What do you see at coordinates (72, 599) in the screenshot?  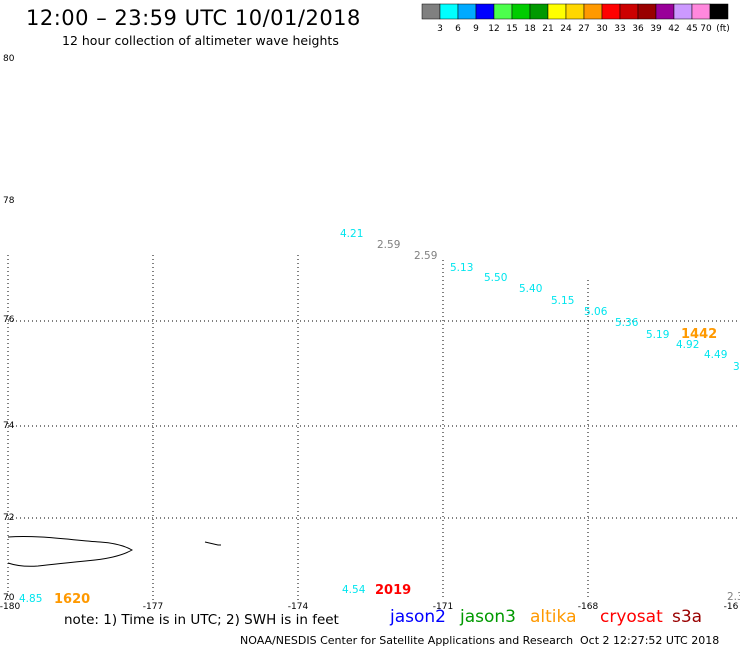 I see `pass-time: 1620` at bounding box center [72, 599].